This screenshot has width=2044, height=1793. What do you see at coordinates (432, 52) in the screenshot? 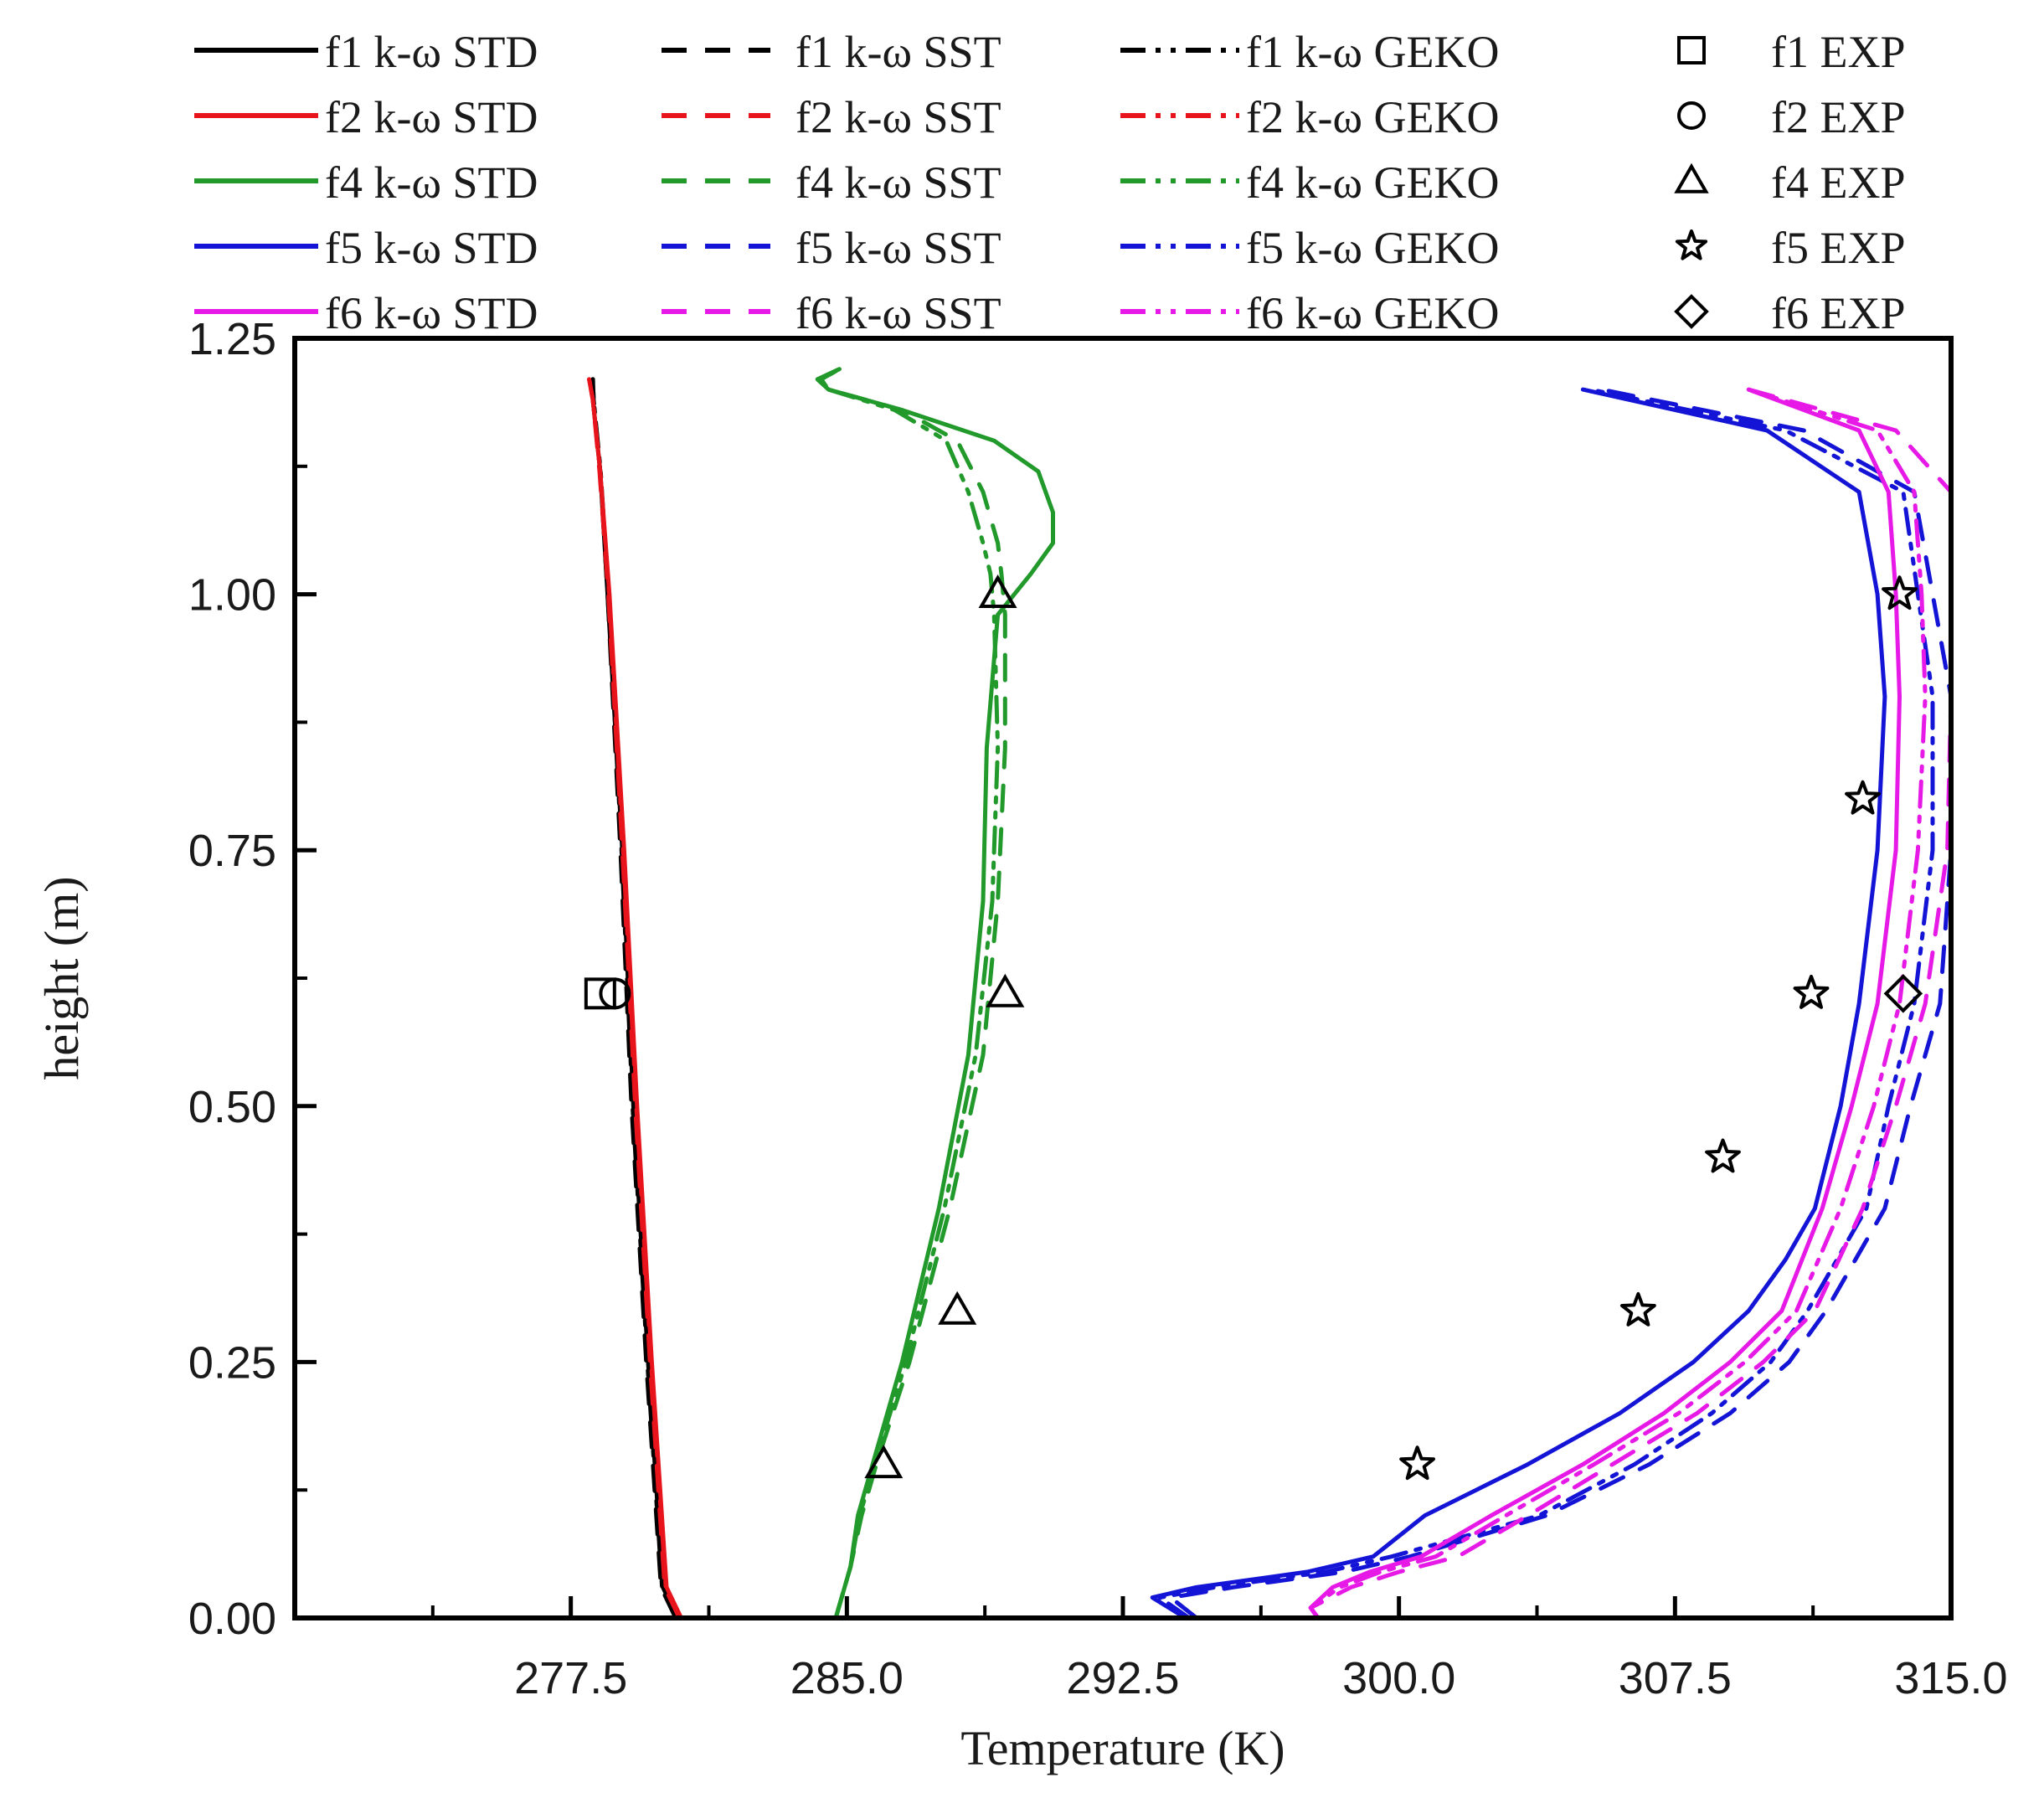
I see `legend-label: f1 k-ω STD` at bounding box center [432, 52].